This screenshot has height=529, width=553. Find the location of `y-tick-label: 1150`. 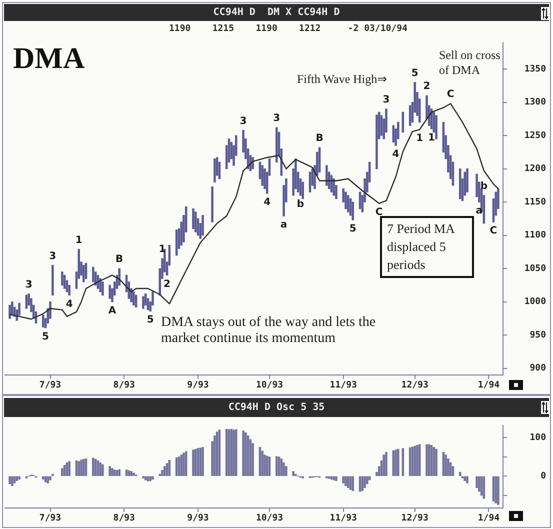

y-tick-label: 1150 is located at coordinates (535, 202).